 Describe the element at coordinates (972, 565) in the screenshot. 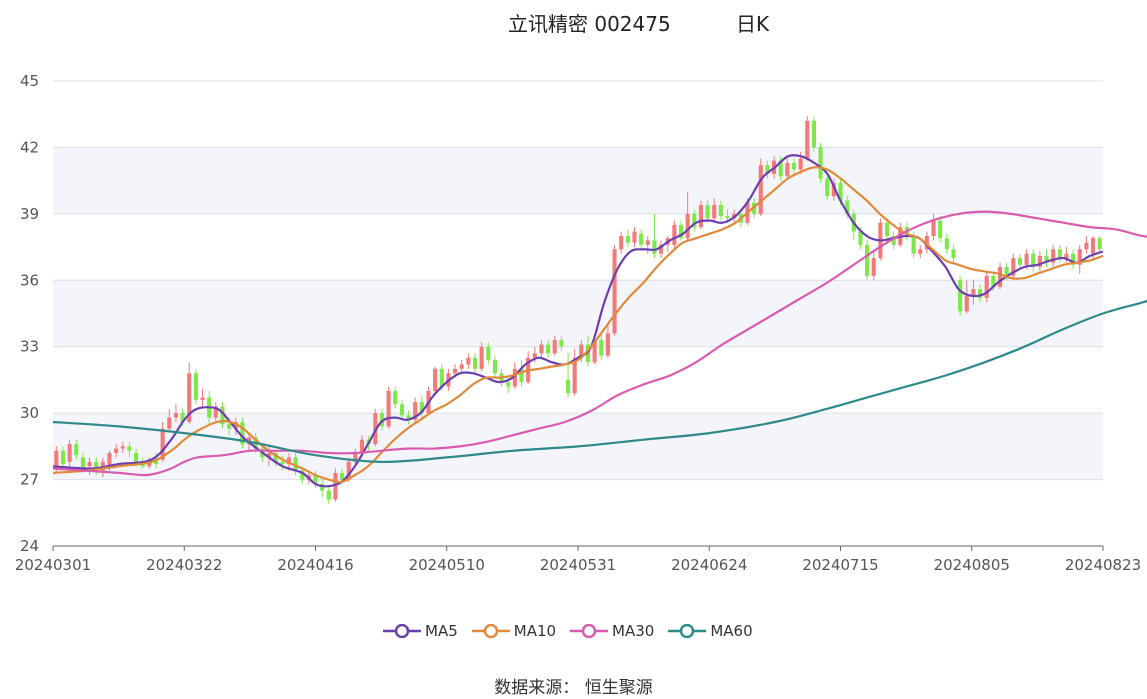

I see `x-tick-label: 20240805` at that location.